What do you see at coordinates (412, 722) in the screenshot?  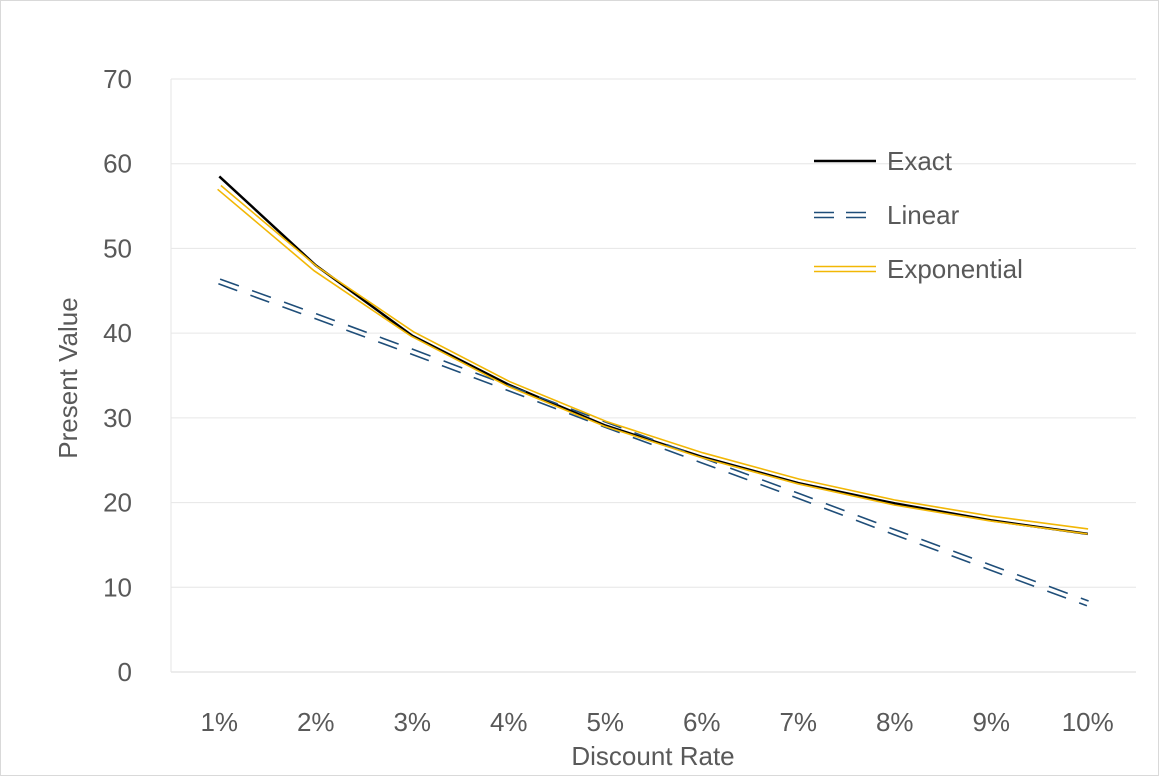 I see `x-tick-label: 3%` at bounding box center [412, 722].